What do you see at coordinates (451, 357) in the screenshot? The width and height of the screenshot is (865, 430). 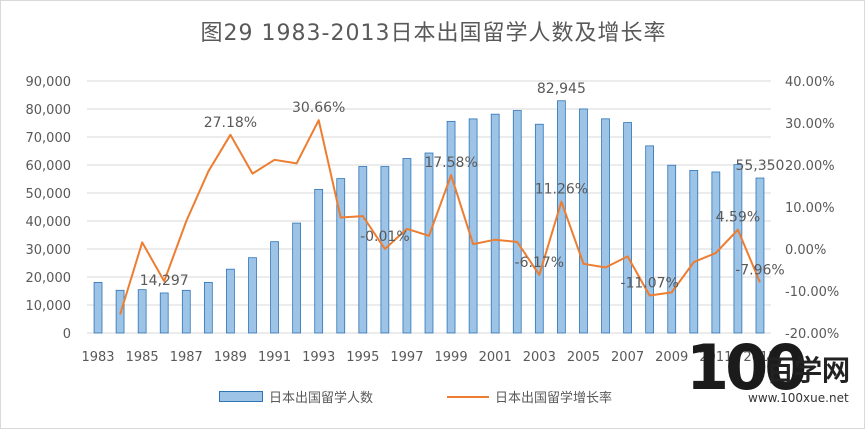 I see `x-tick-label: 1999` at bounding box center [451, 357].